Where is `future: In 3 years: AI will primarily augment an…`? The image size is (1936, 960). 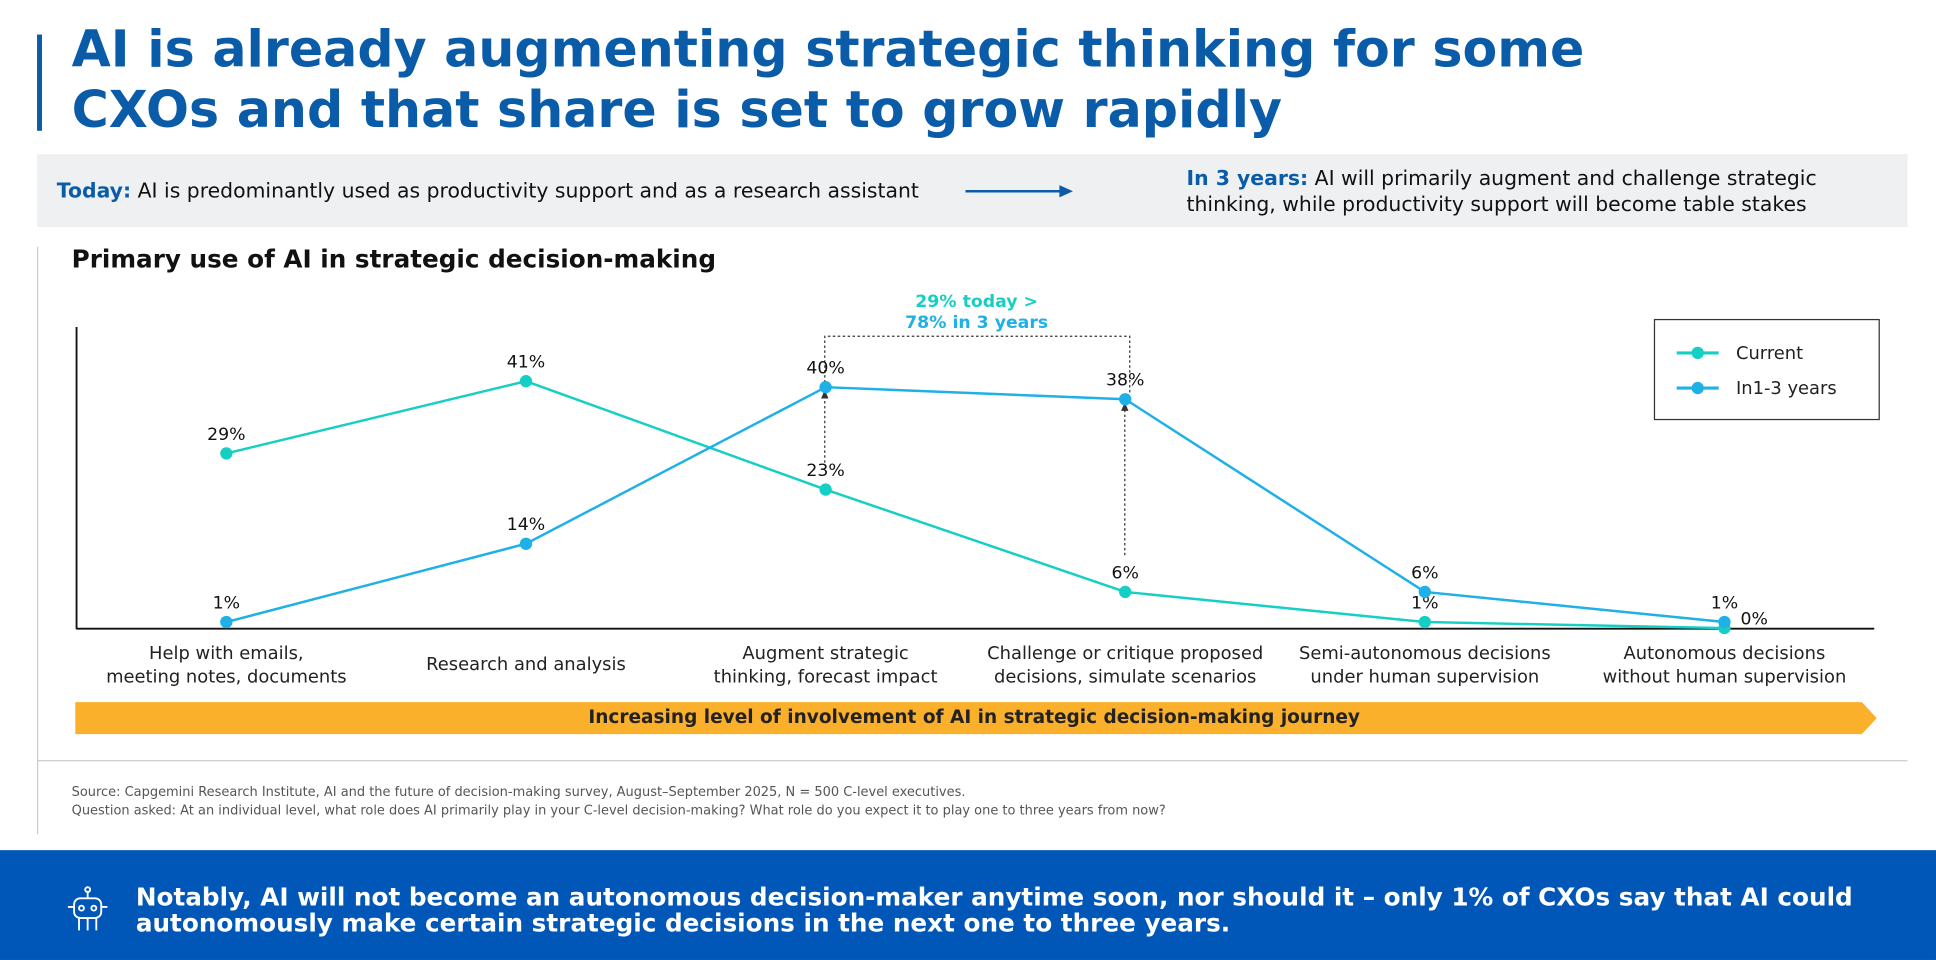
future: In 3 years: AI will primarily augment an… is located at coordinates (1532, 191).